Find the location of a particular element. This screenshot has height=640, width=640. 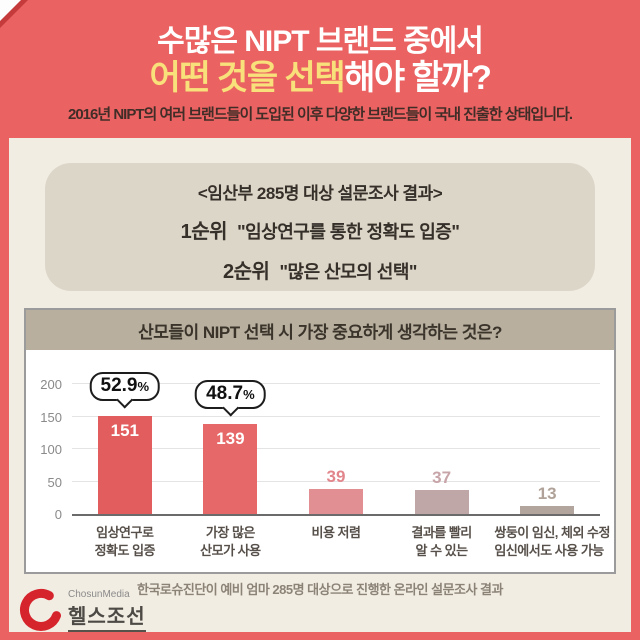

title-rest: 해야 할까? is located at coordinates (418, 78).